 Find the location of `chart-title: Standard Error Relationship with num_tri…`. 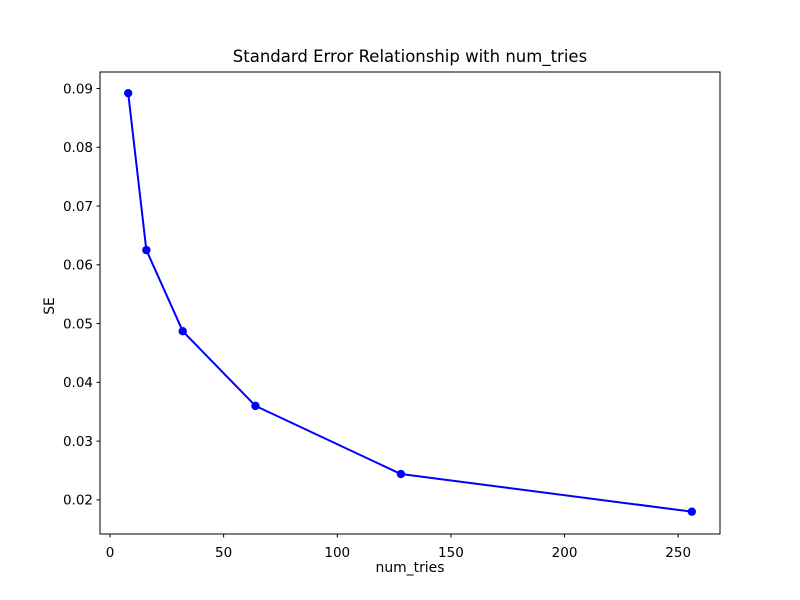

chart-title: Standard Error Relationship with num_tri… is located at coordinates (410, 56).